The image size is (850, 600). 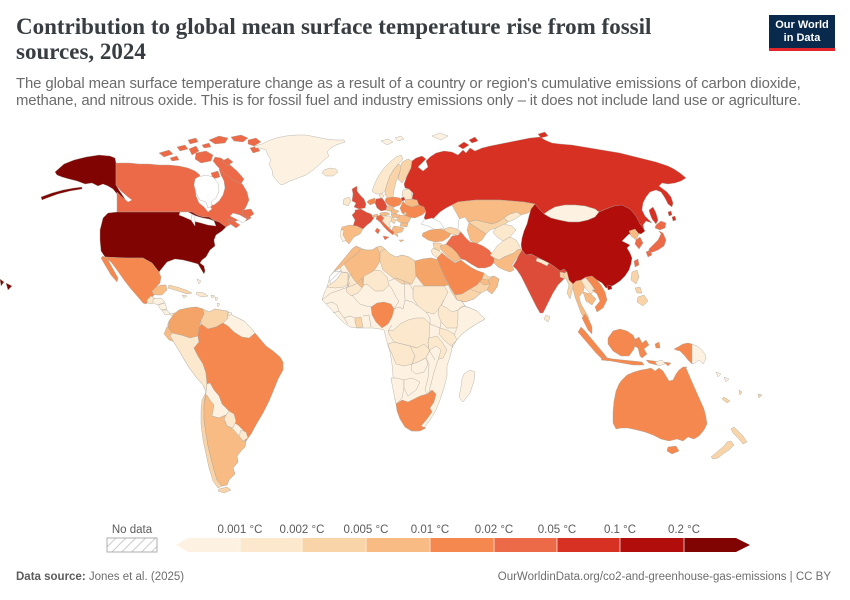 What do you see at coordinates (557, 530) in the screenshot?
I see `svg-text: 0.05 °C` at bounding box center [557, 530].